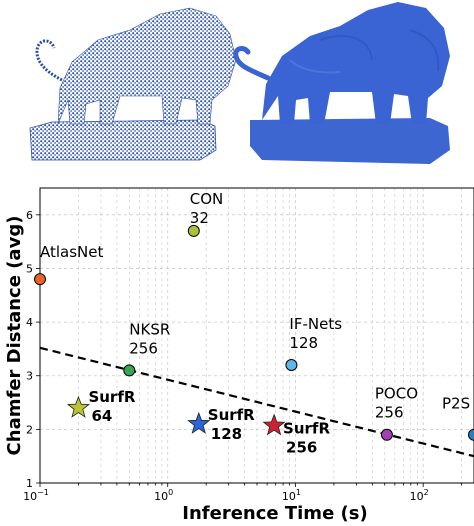 The height and width of the screenshot is (526, 474). I want to click on x-tick-label: 10², so click(419, 495).